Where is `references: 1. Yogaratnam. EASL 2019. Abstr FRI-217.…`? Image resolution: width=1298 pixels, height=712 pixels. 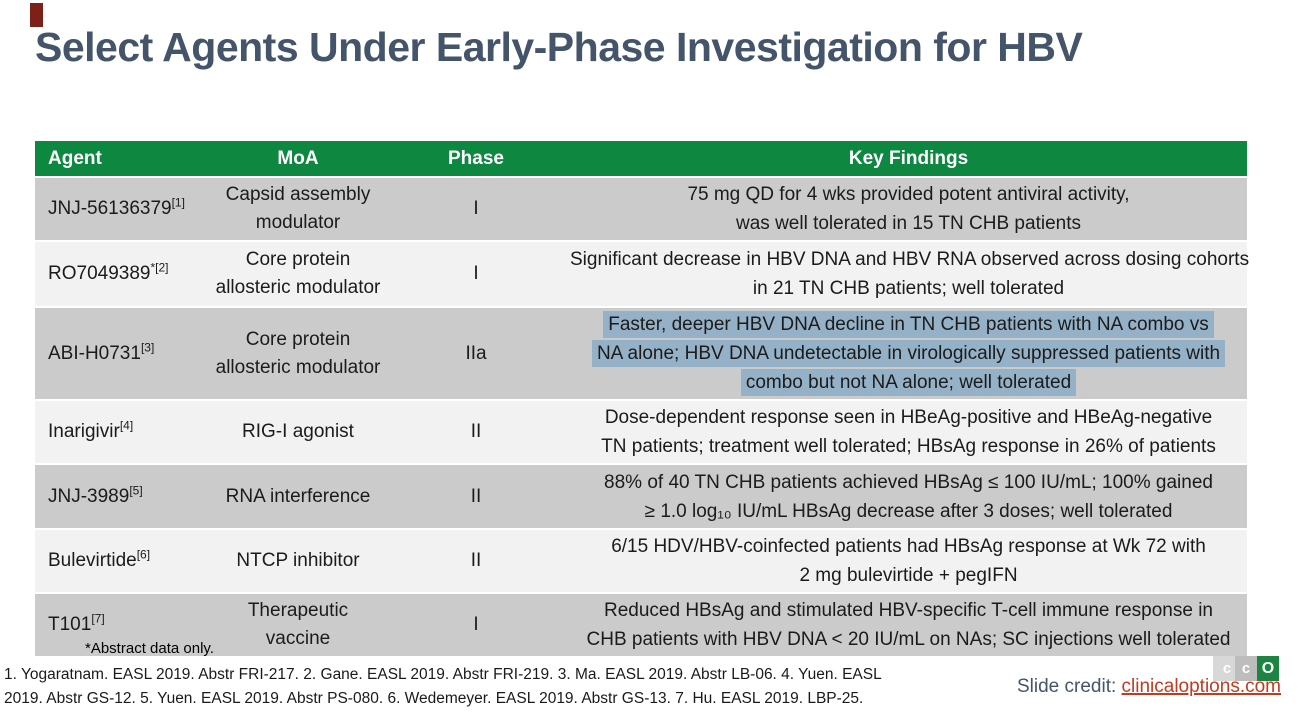
references: 1. Yogaratnam. EASL 2019. Abstr FRI-217.… is located at coordinates (443, 687).